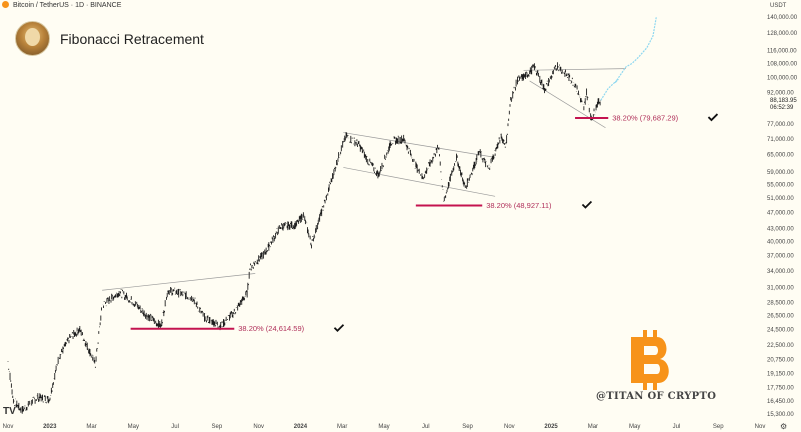 The width and height of the screenshot is (801, 432). Describe the element at coordinates (780, 415) in the screenshot. I see `y-tick-label: 15,300.00` at that location.